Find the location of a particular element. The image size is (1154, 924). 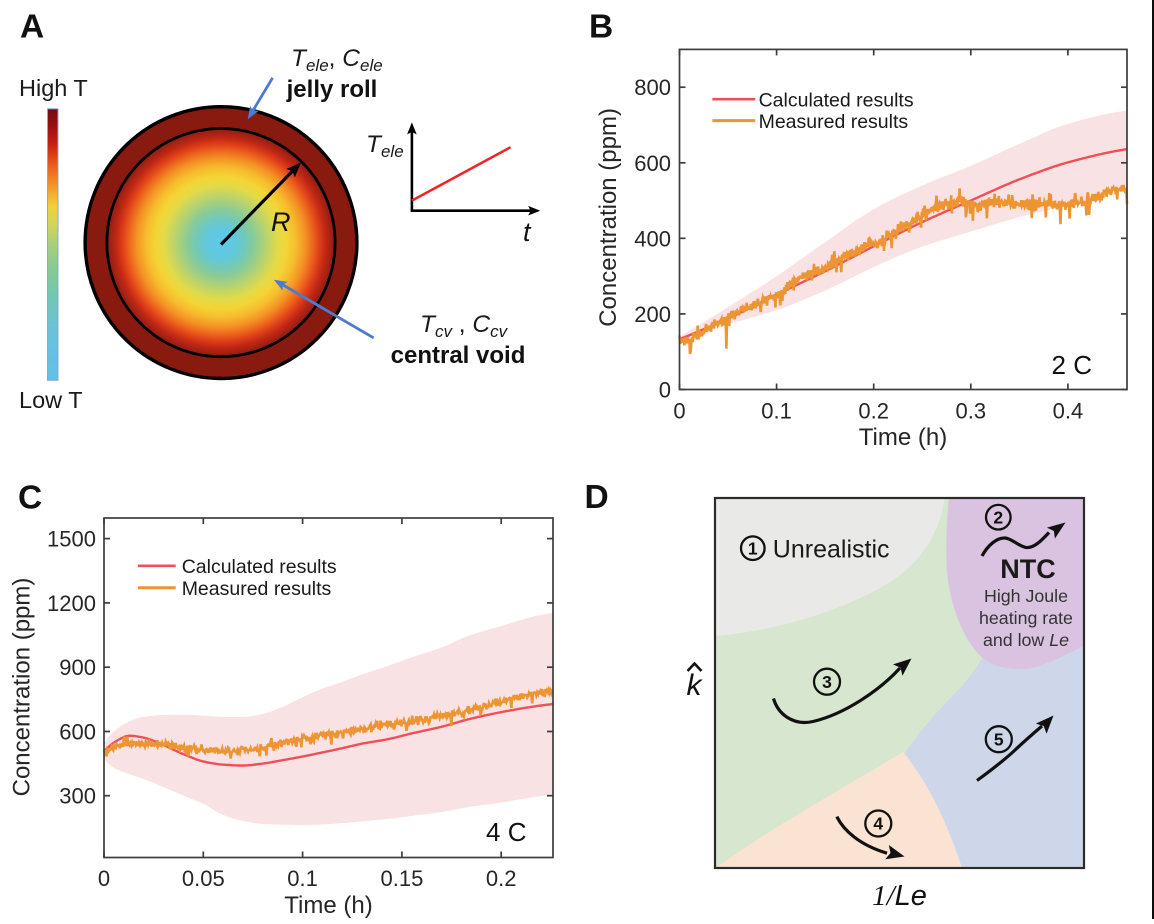

svg-text: 4 C is located at coordinates (506, 832).